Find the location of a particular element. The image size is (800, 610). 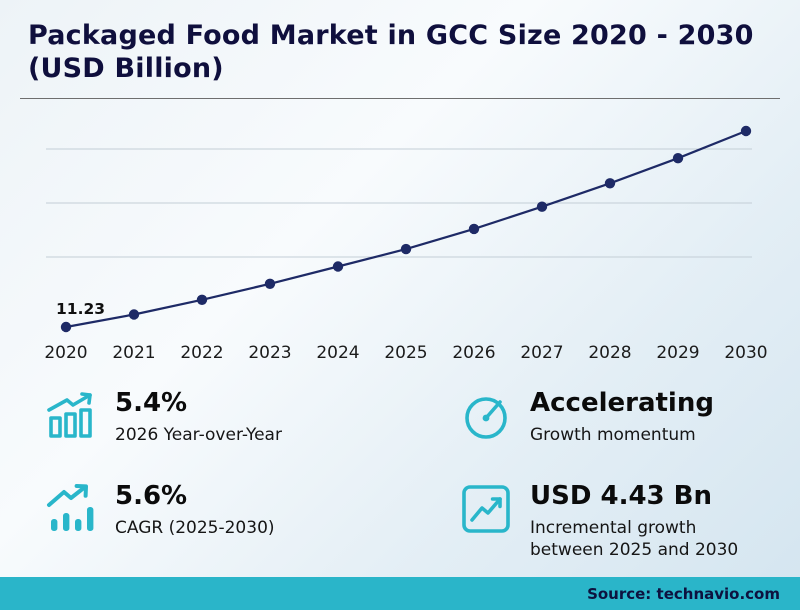

stat-value: Accelerating is located at coordinates (622, 402).